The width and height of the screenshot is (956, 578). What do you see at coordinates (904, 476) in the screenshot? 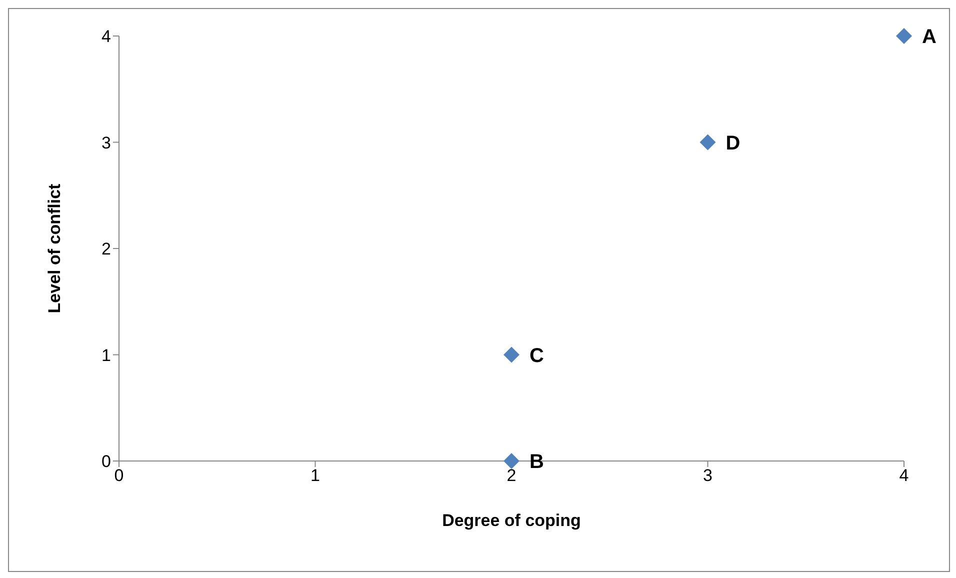
I see `x-tick-label: 4` at bounding box center [904, 476].